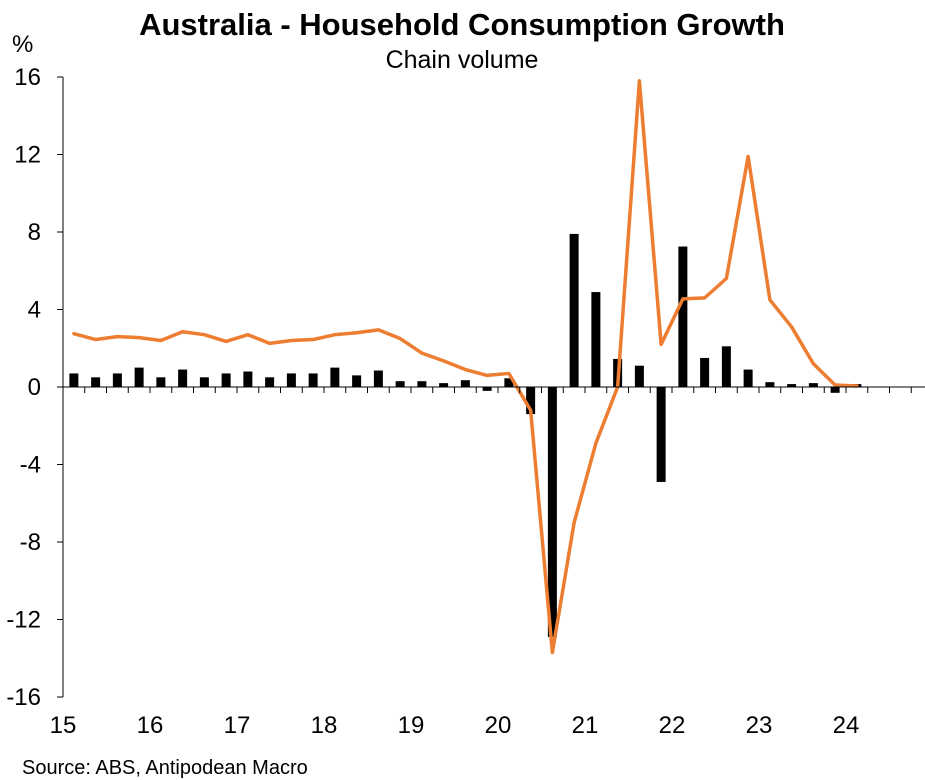  Describe the element at coordinates (27, 155) in the screenshot. I see `y-tick-label: 12` at that location.